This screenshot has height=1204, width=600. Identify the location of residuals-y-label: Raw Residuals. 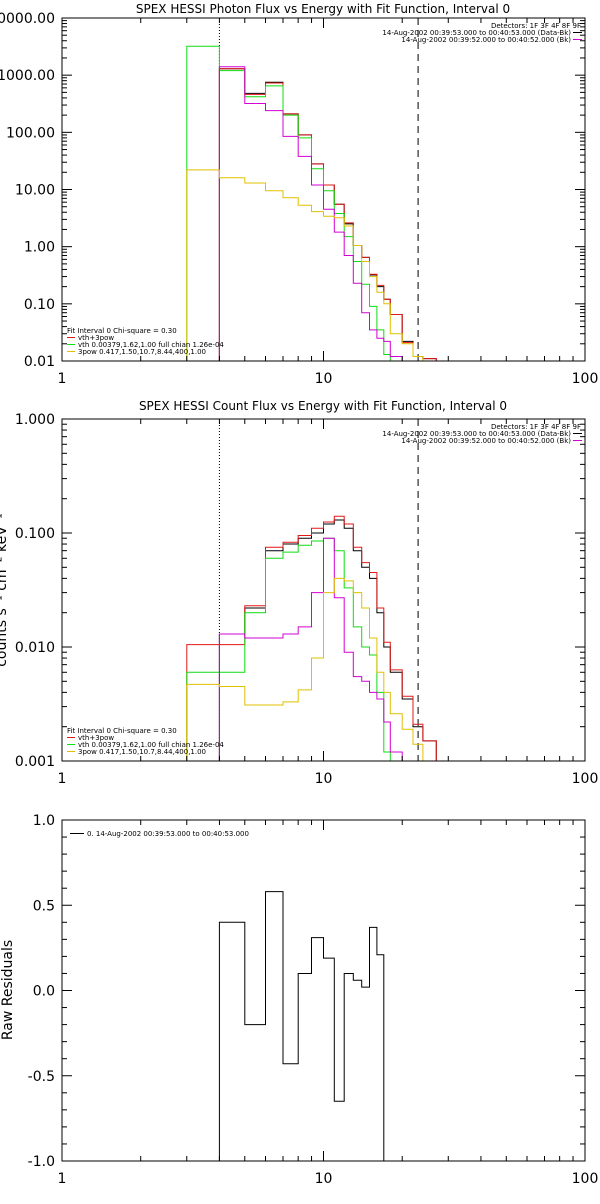
(8, 990).